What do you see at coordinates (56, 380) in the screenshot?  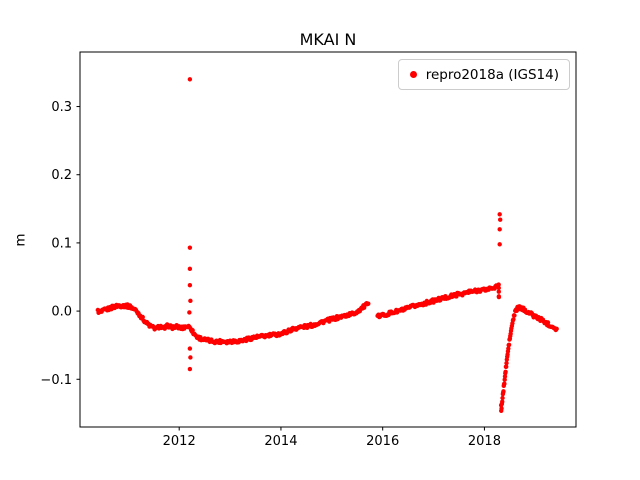 I see `y-tick-label: −0.1` at bounding box center [56, 380].